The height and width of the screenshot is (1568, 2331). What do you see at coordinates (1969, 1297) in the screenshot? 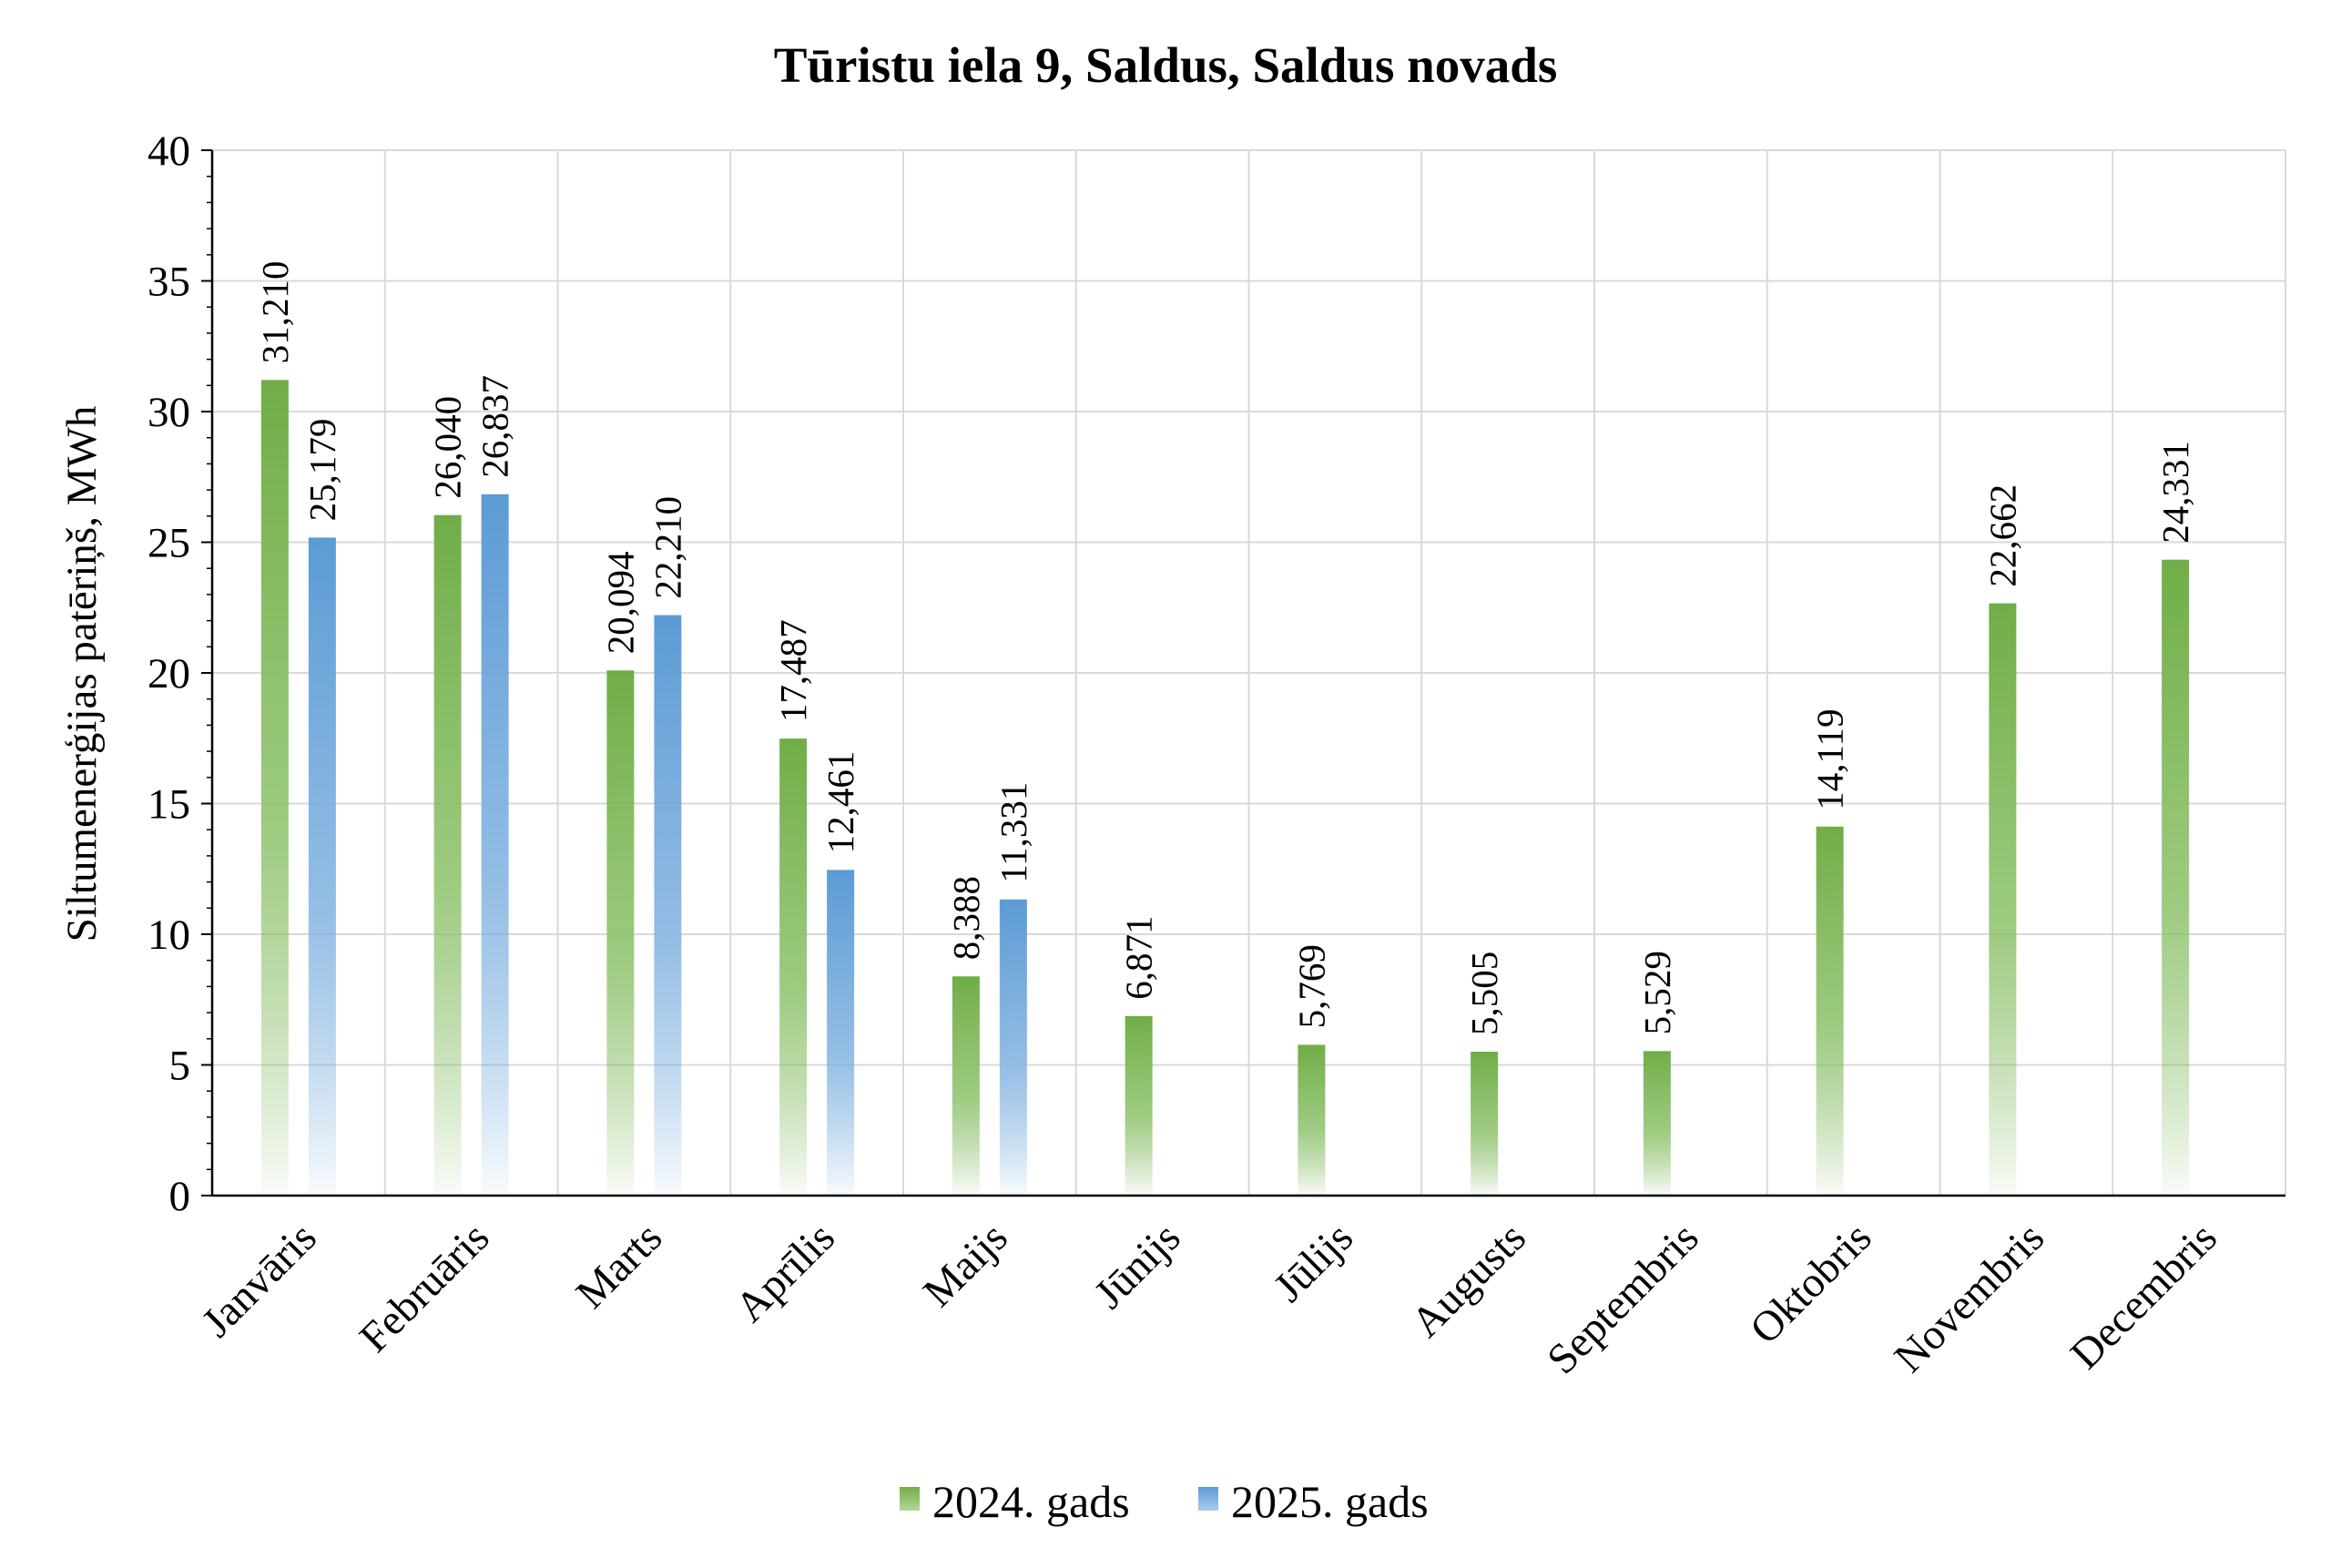
I see `category-label: Novembris` at bounding box center [1969, 1297].